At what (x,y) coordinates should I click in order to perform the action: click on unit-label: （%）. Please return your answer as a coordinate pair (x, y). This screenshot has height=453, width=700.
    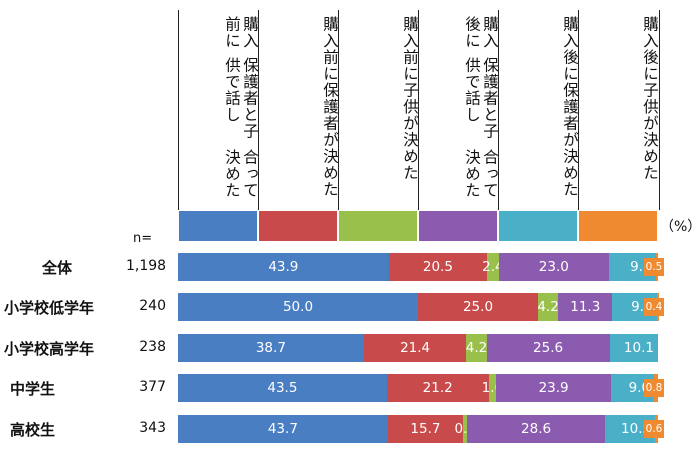
    Looking at the image, I should click on (680, 227).